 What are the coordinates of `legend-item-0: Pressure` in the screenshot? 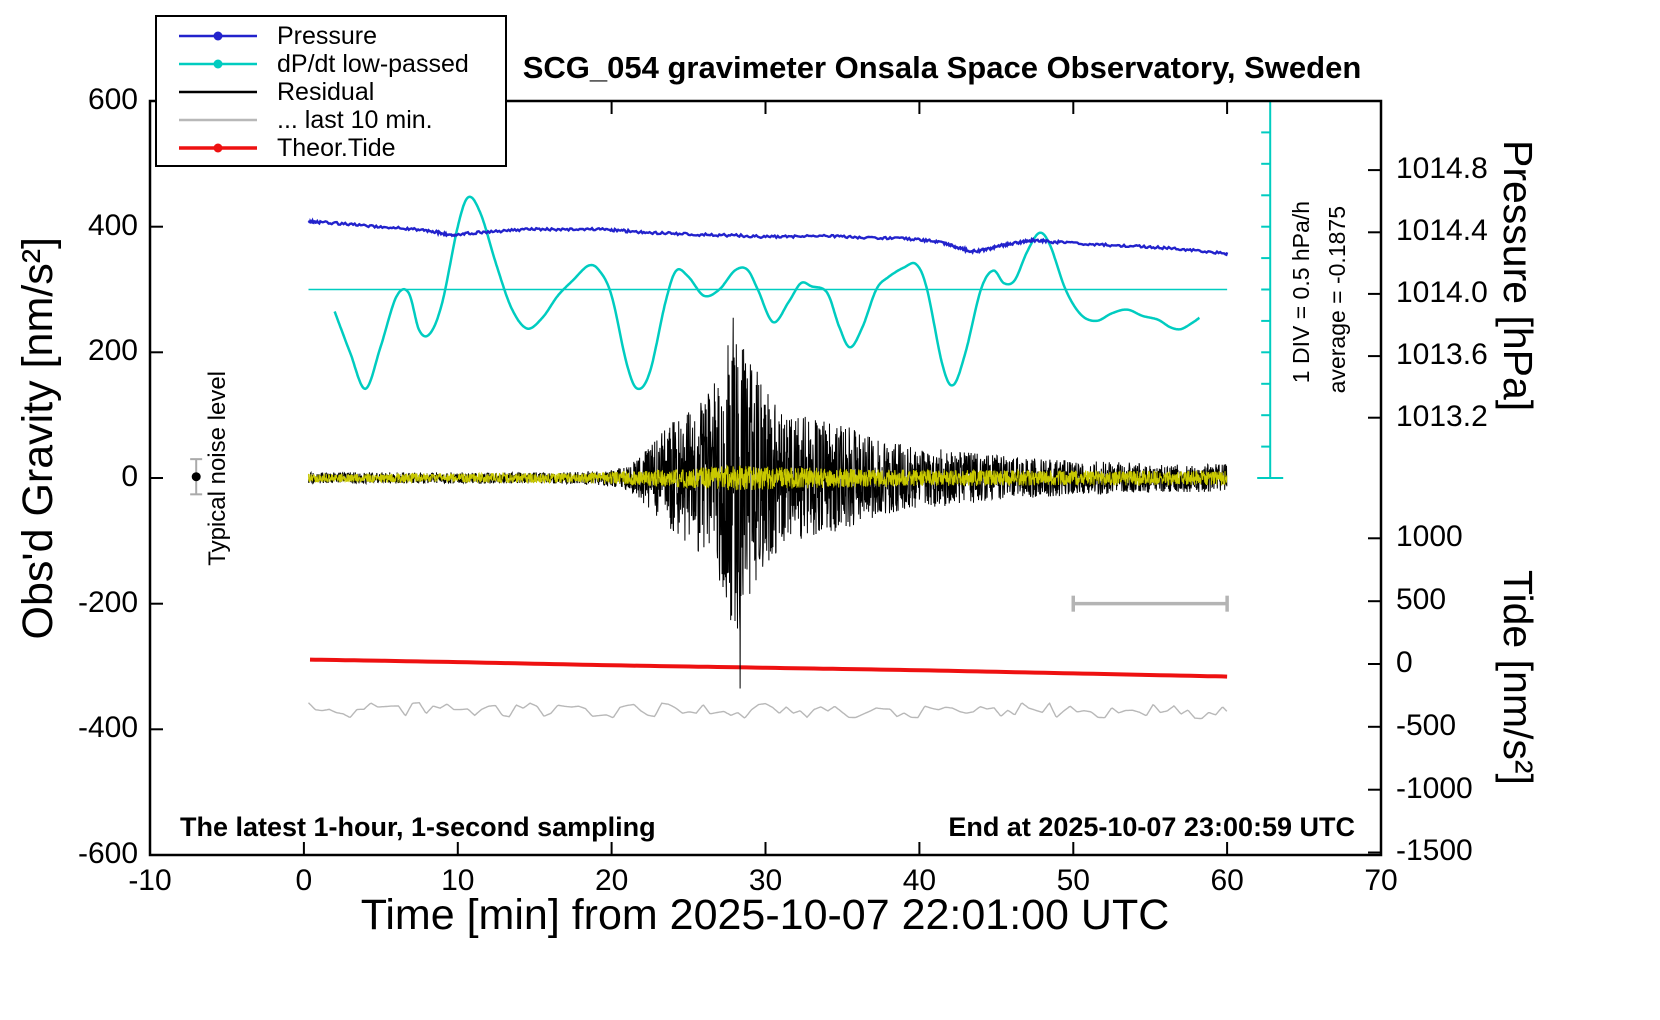 It's located at (331, 36).